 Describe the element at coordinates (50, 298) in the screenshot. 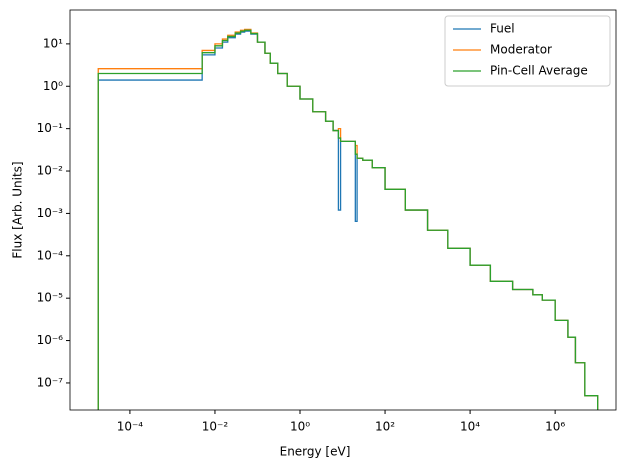

I see `y-tick-label: 10⁻⁵` at that location.